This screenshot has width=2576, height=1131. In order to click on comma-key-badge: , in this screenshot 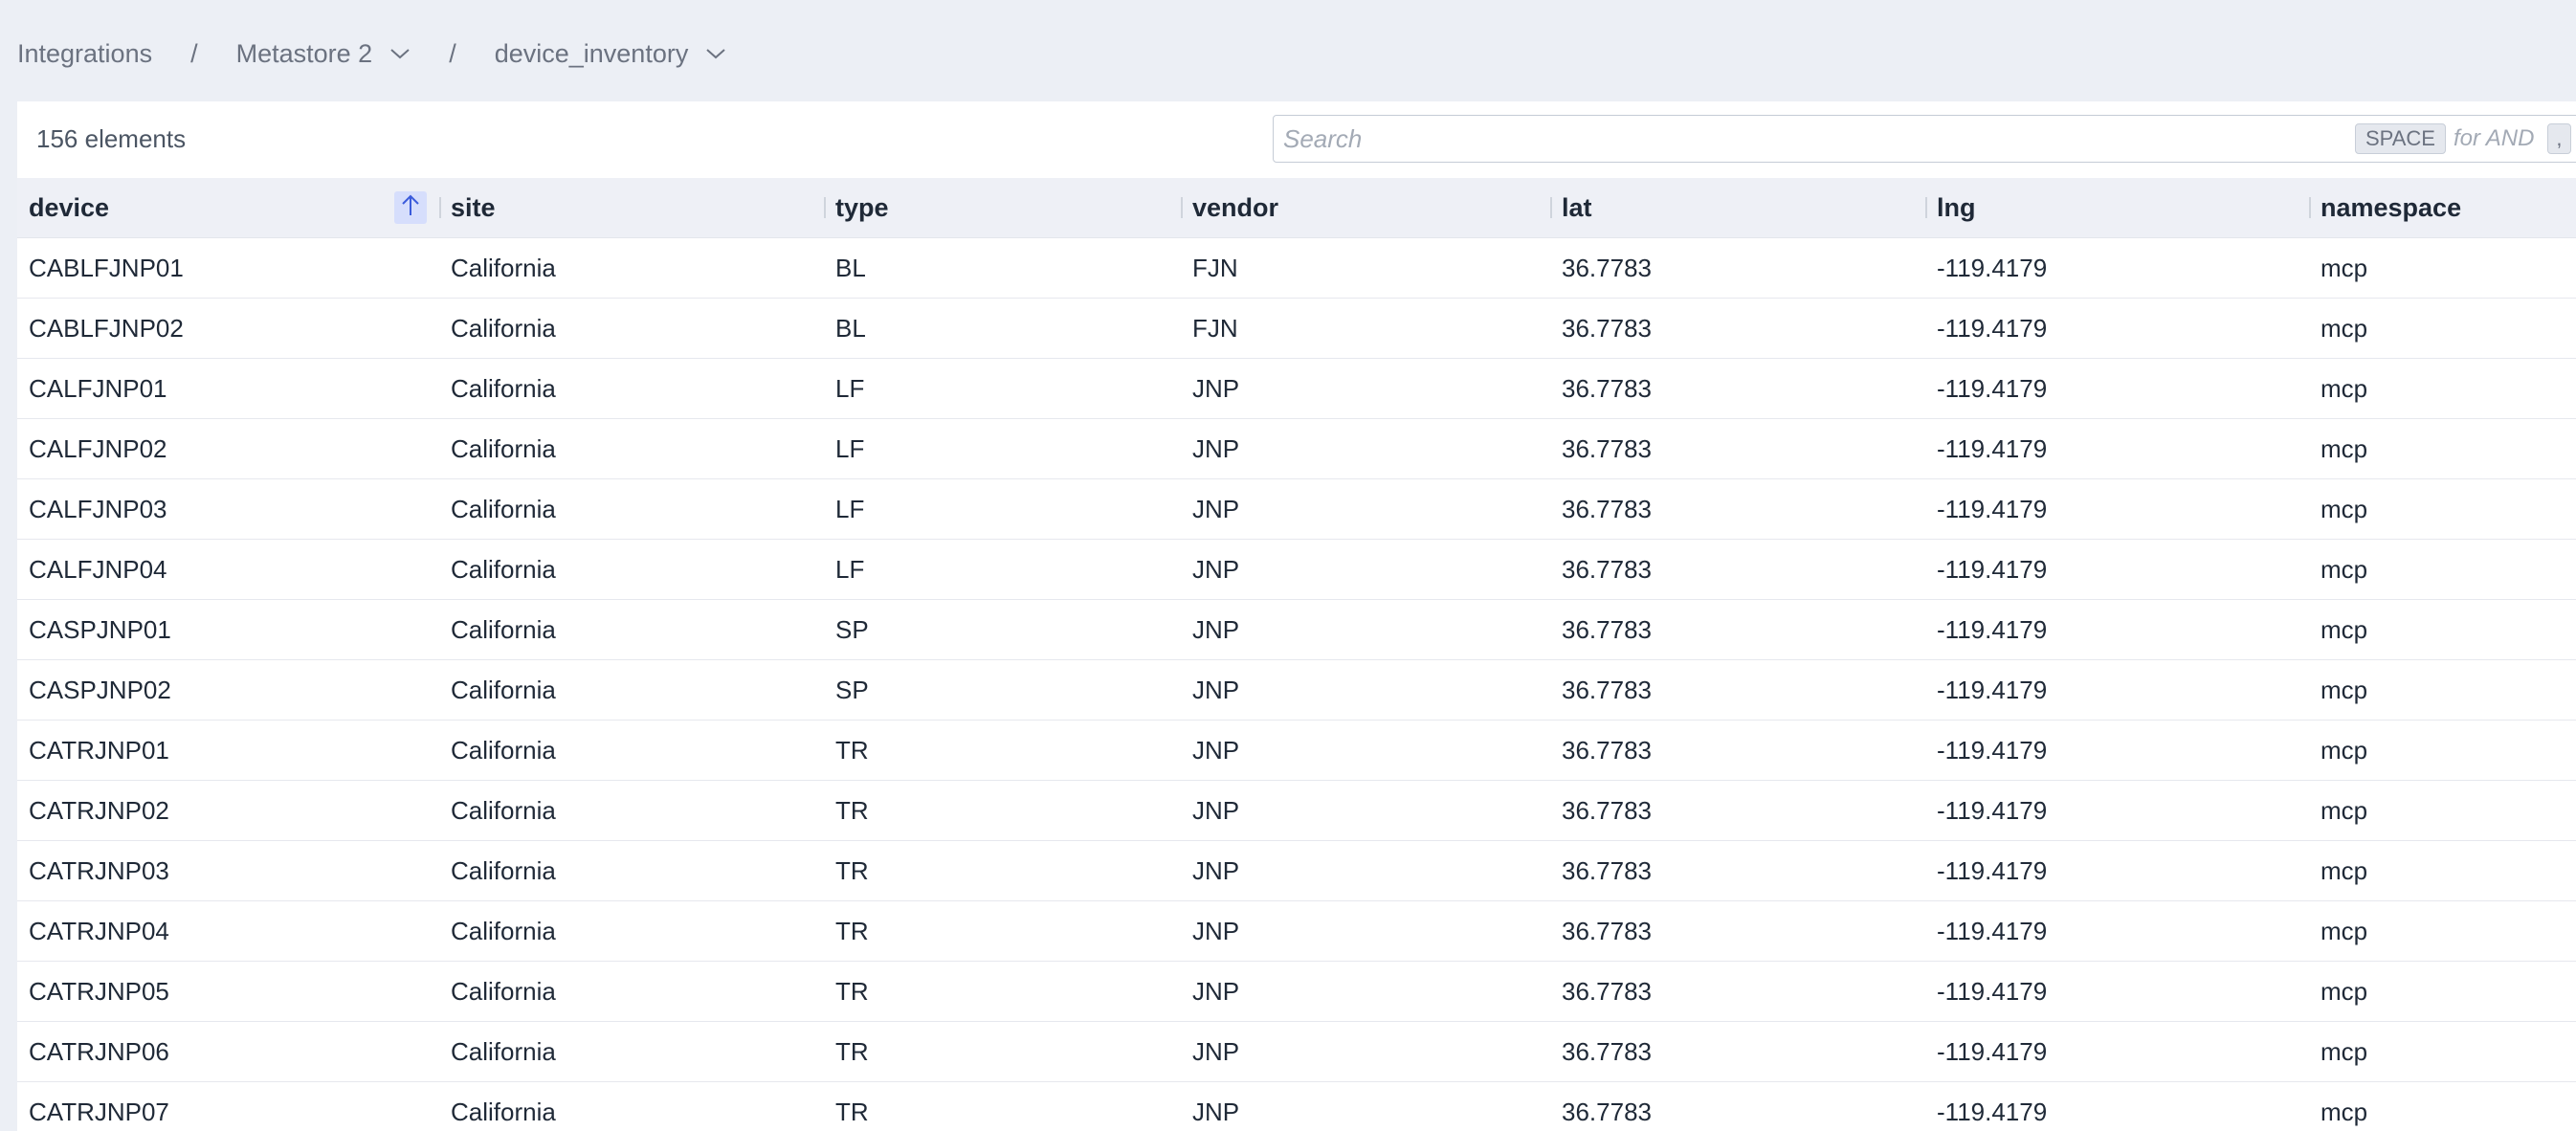, I will do `click(2559, 138)`.